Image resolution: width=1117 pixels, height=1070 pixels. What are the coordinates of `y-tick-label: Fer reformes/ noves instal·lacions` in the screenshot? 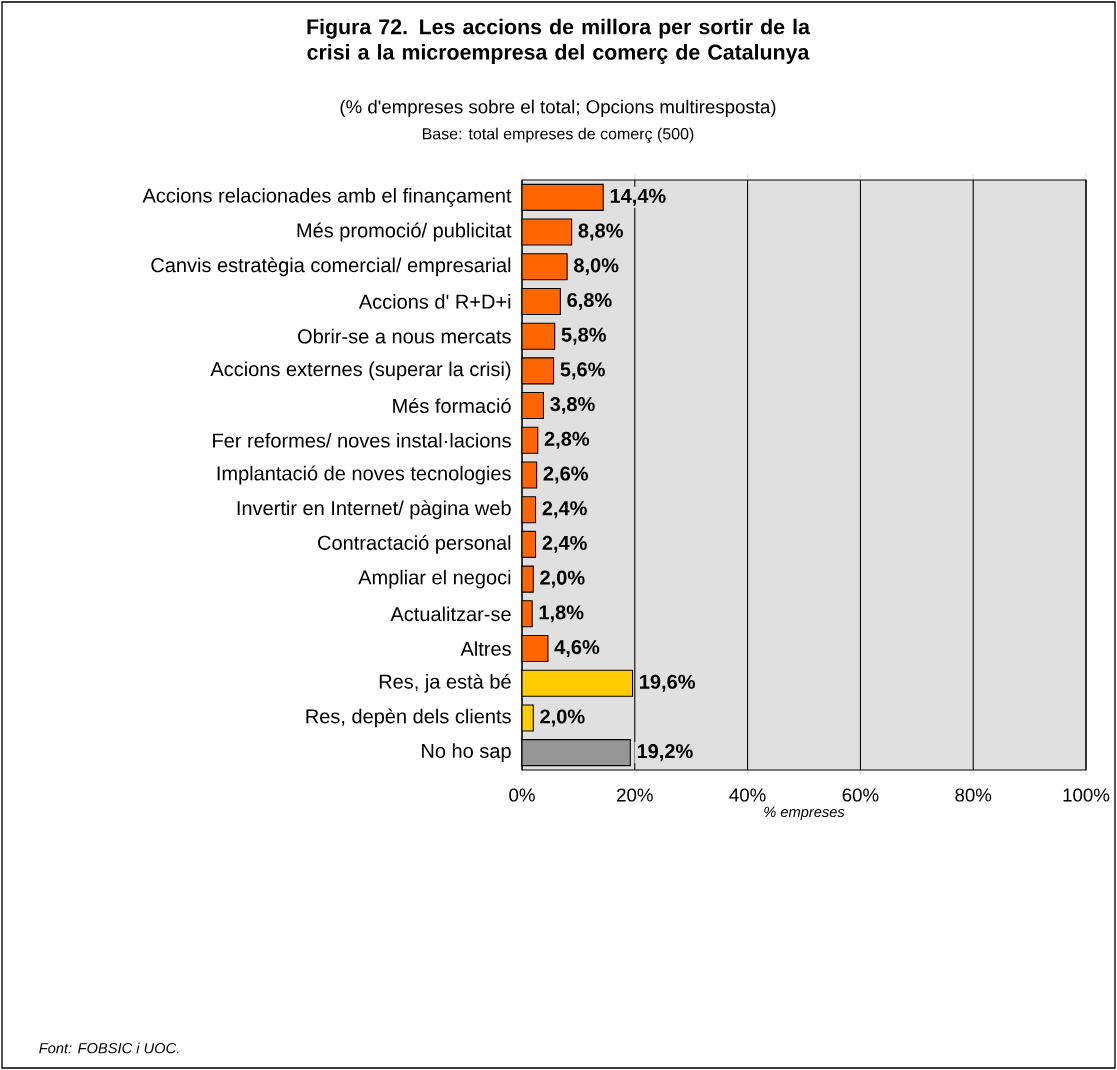 It's located at (362, 440).